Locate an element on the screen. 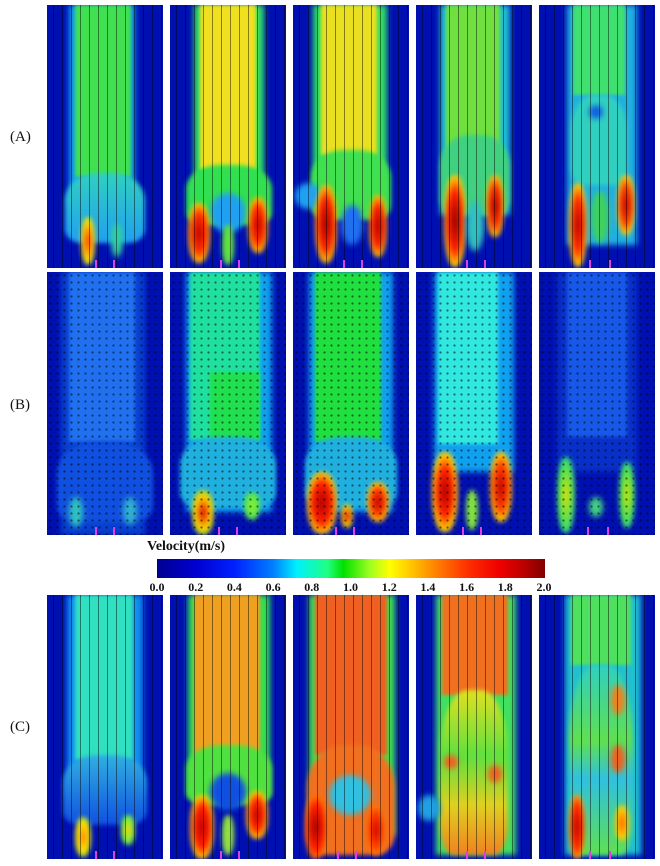  colorbar is located at coordinates (351, 568).